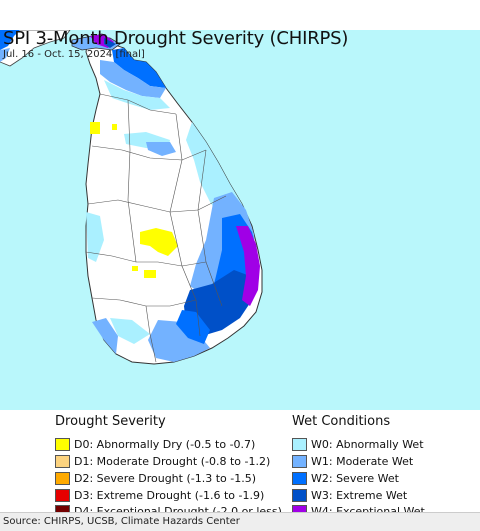  I want to click on swatch-w3, so click(299, 495).